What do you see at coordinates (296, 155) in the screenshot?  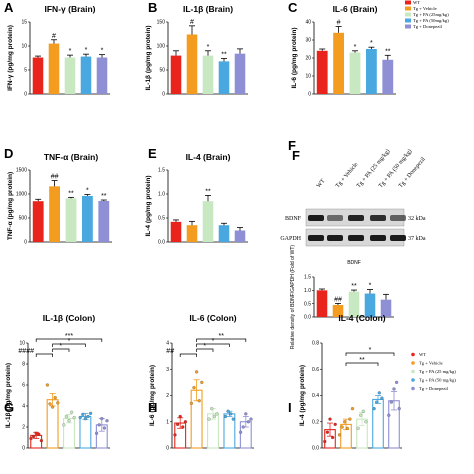 I see `panel-letter: F` at bounding box center [296, 155].